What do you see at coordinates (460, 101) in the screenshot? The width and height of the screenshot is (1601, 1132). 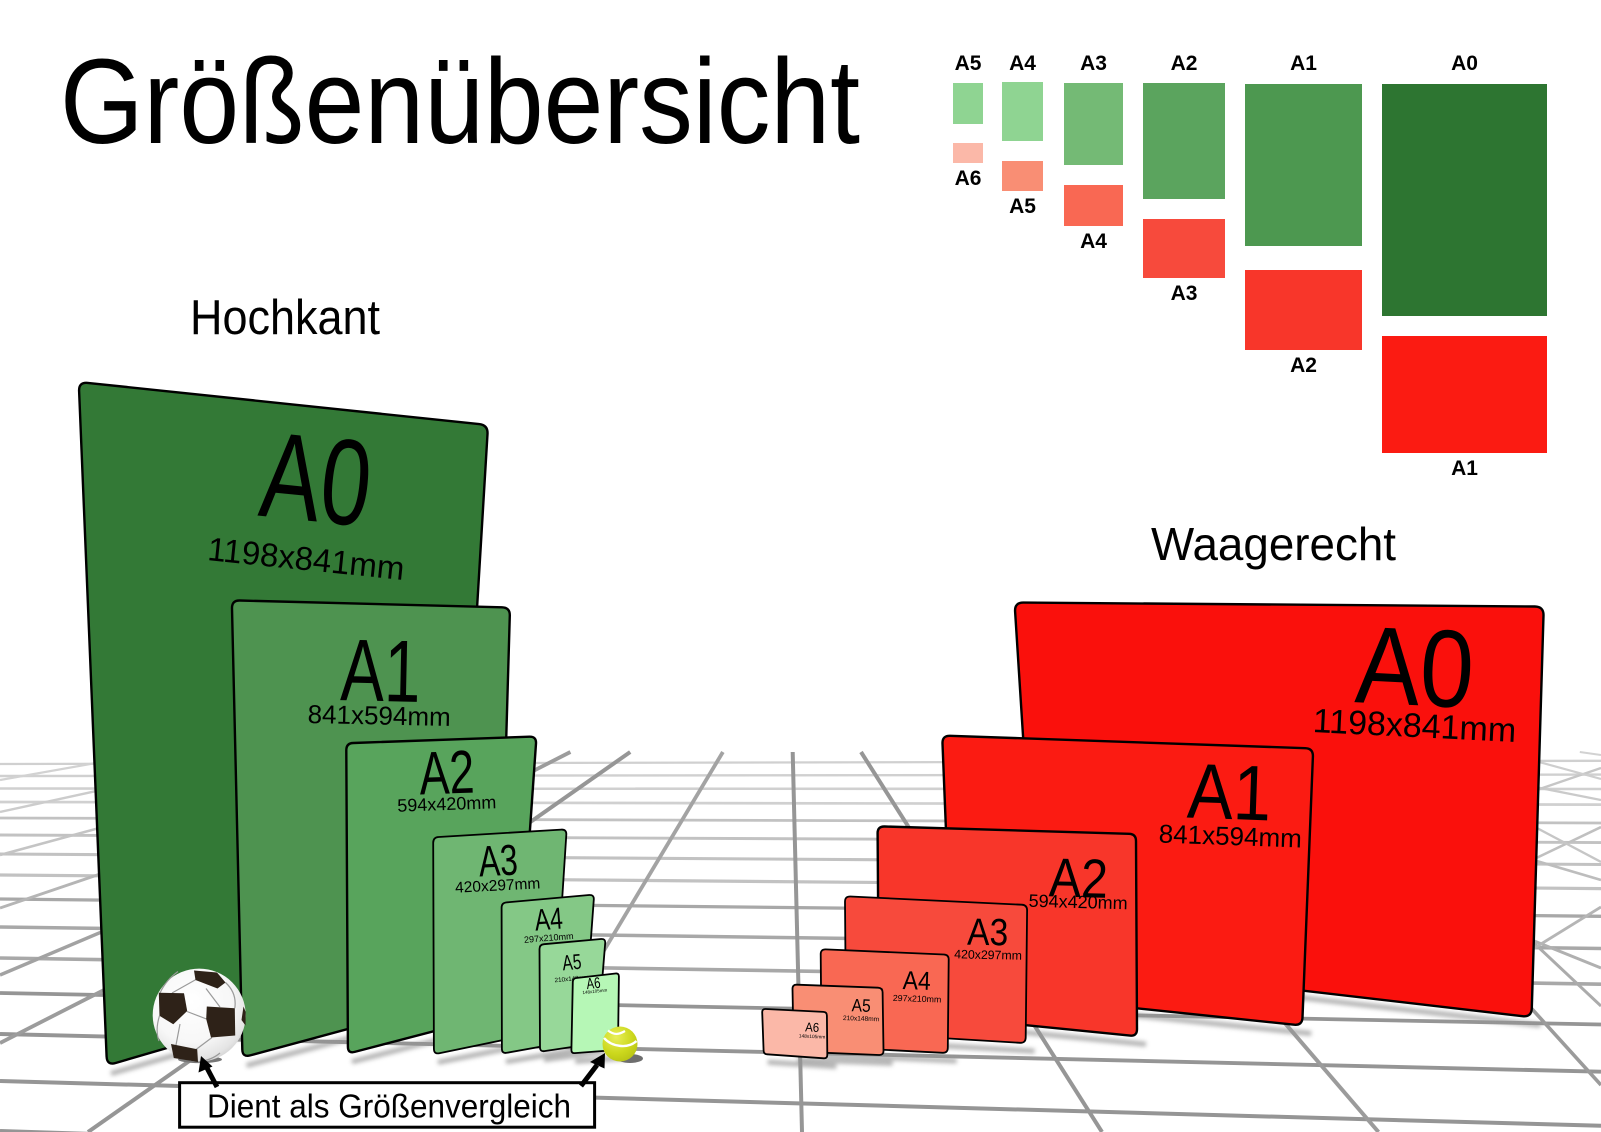 I see `svg-text: Größenübersicht` at bounding box center [460, 101].